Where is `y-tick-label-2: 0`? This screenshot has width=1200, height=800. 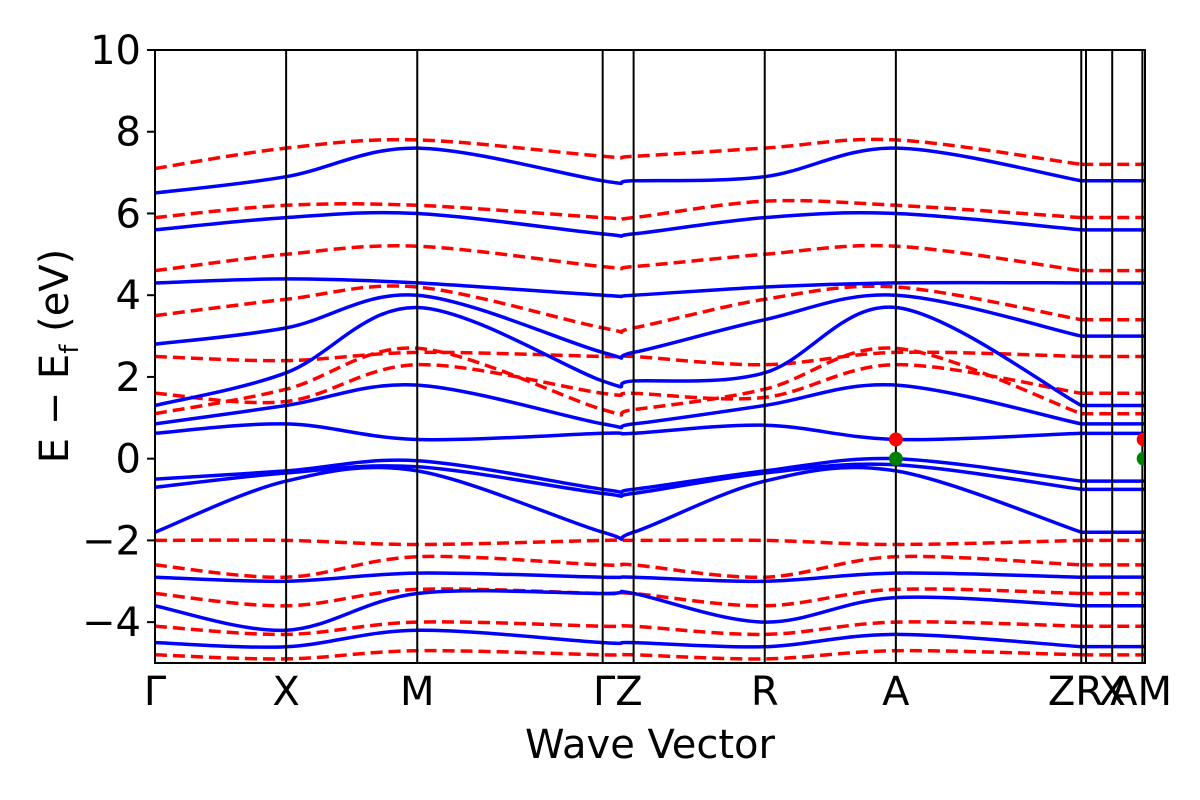
y-tick-label-2: 0 is located at coordinates (128, 460).